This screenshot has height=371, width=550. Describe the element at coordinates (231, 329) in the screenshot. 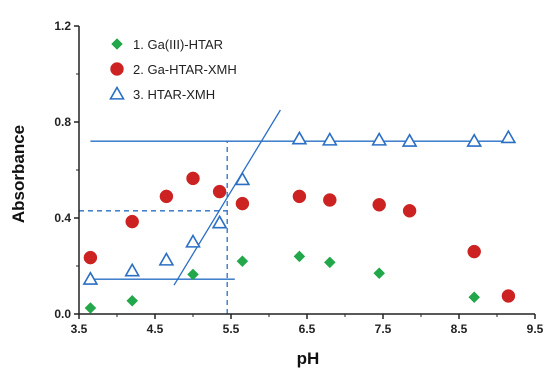

I see `x-tick-label: 5.5` at that location.